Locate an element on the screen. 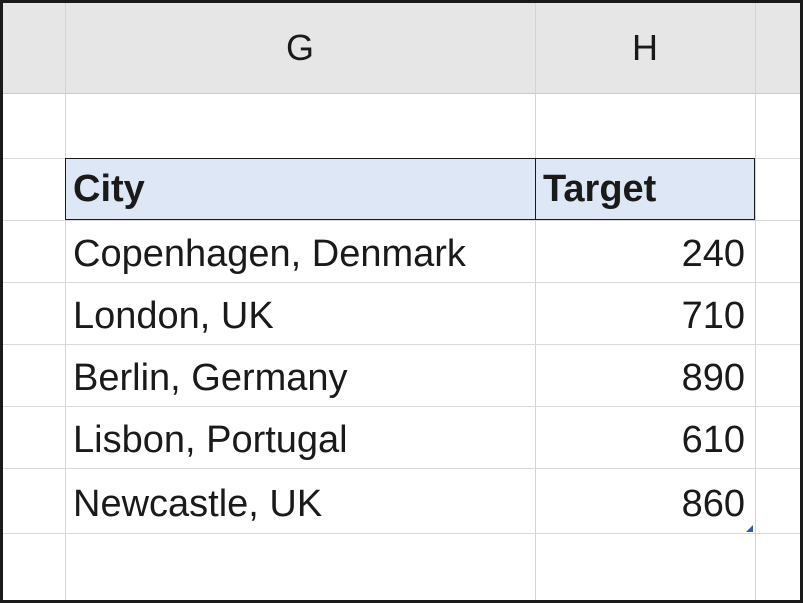 The image size is (803, 603). city-cell: Lisbon, Portugal is located at coordinates (210, 439).